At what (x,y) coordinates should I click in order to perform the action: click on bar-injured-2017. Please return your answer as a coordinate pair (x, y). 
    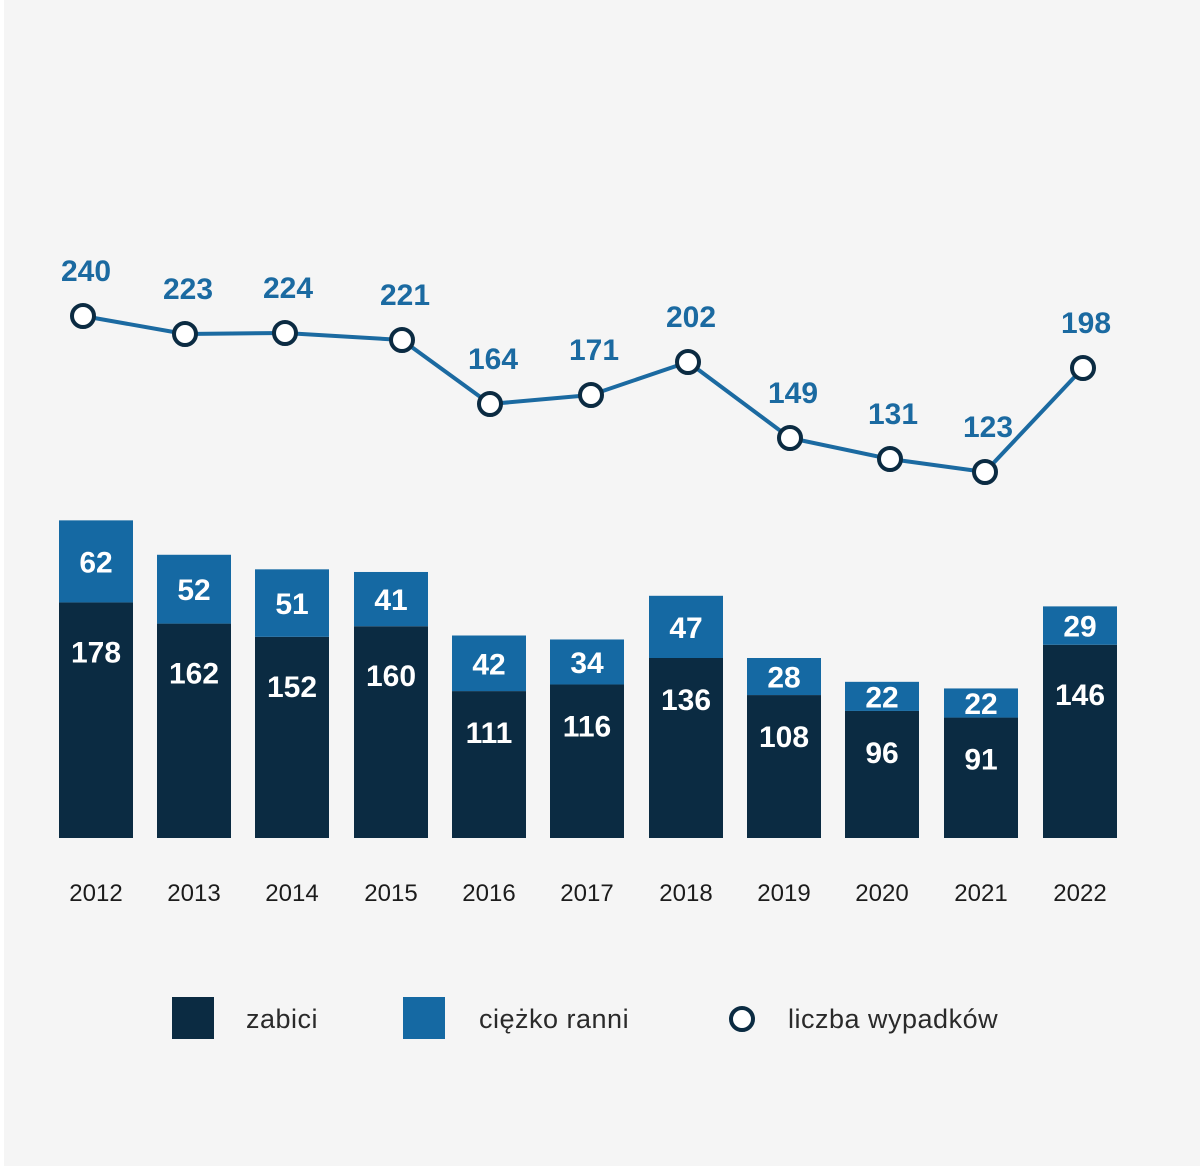
    Looking at the image, I should click on (587, 662).